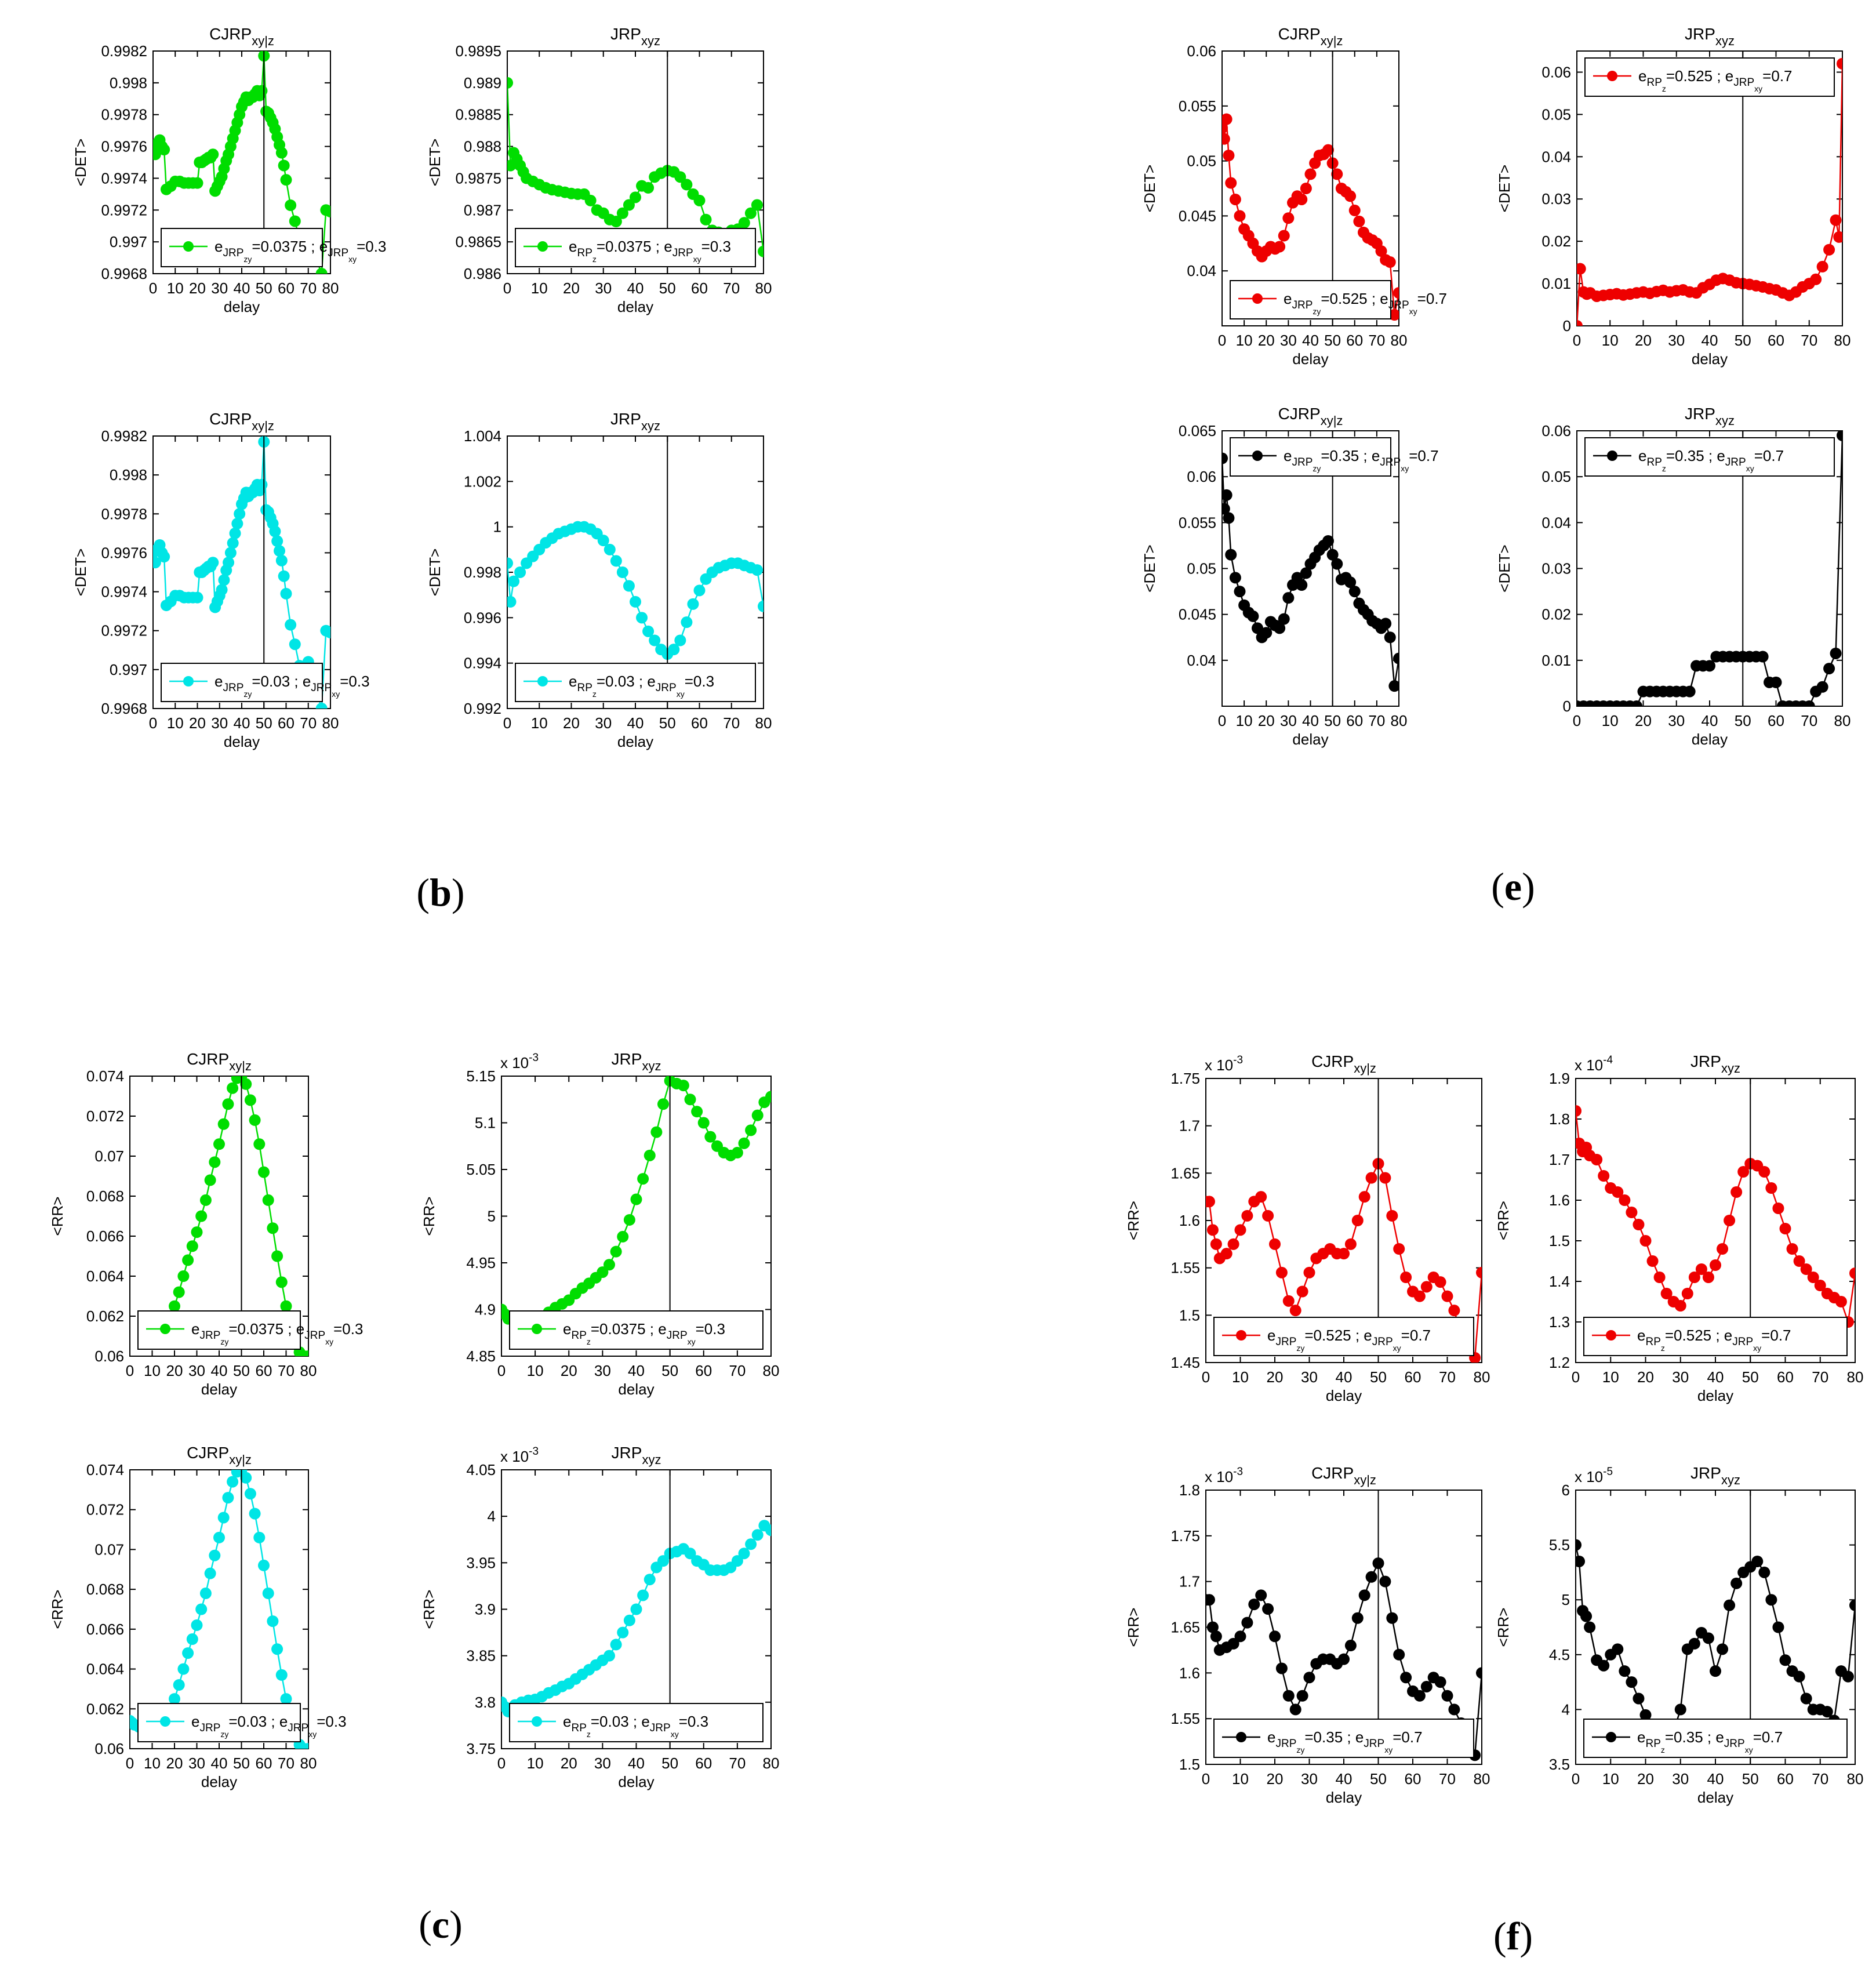 The width and height of the screenshot is (1876, 1987). Describe the element at coordinates (1560, 1201) in the screenshot. I see `y-tick-label: 1.6` at that location.